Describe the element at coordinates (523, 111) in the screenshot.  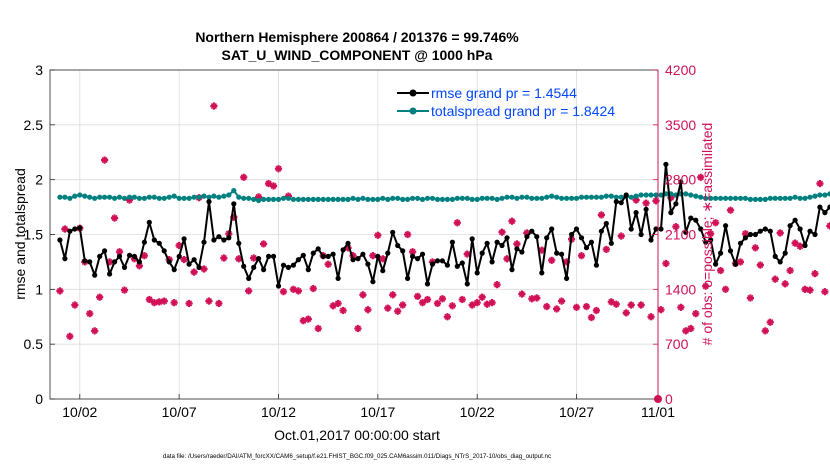
I see `legend-spread-label: totalspread grand pr = 1.8424` at that location.